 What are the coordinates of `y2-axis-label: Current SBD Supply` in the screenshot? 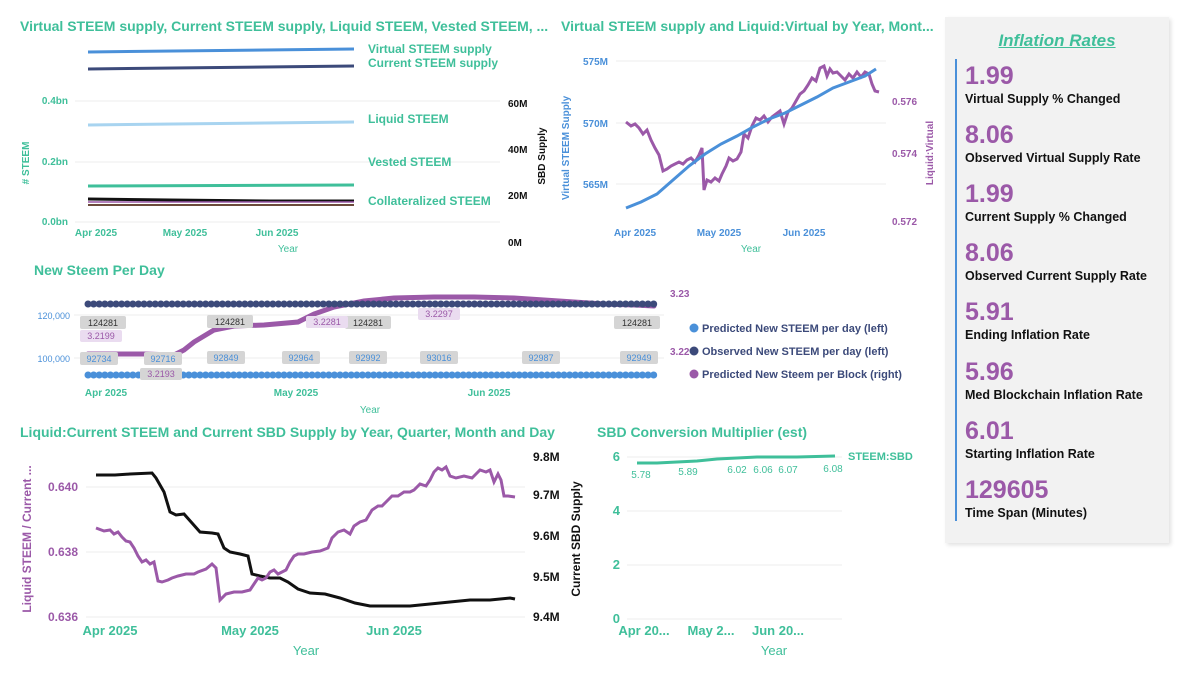 It's located at (576, 539).